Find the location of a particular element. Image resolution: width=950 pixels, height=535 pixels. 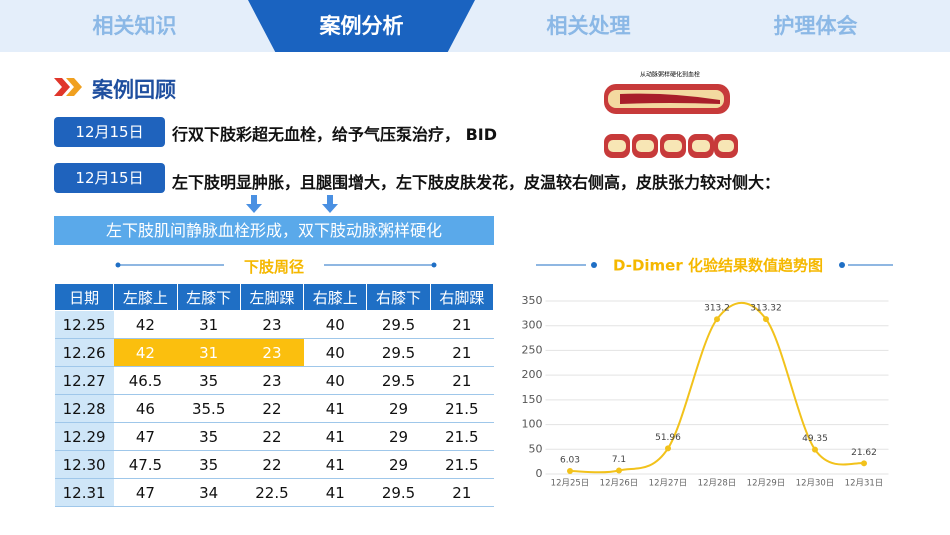

row: 12.30 47.5 35 22 41 29 21.5 is located at coordinates (274, 464).